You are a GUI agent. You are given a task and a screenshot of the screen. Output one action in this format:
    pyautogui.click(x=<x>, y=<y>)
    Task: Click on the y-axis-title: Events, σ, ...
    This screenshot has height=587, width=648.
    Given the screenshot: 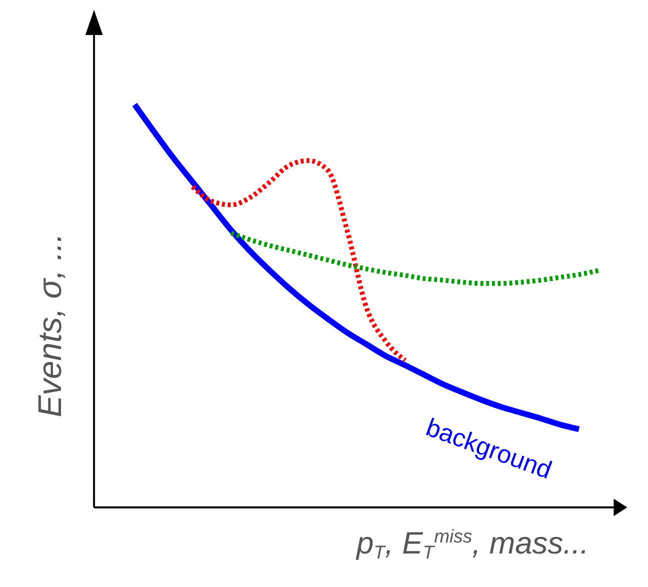 What is the action you would take?
    pyautogui.click(x=49, y=325)
    